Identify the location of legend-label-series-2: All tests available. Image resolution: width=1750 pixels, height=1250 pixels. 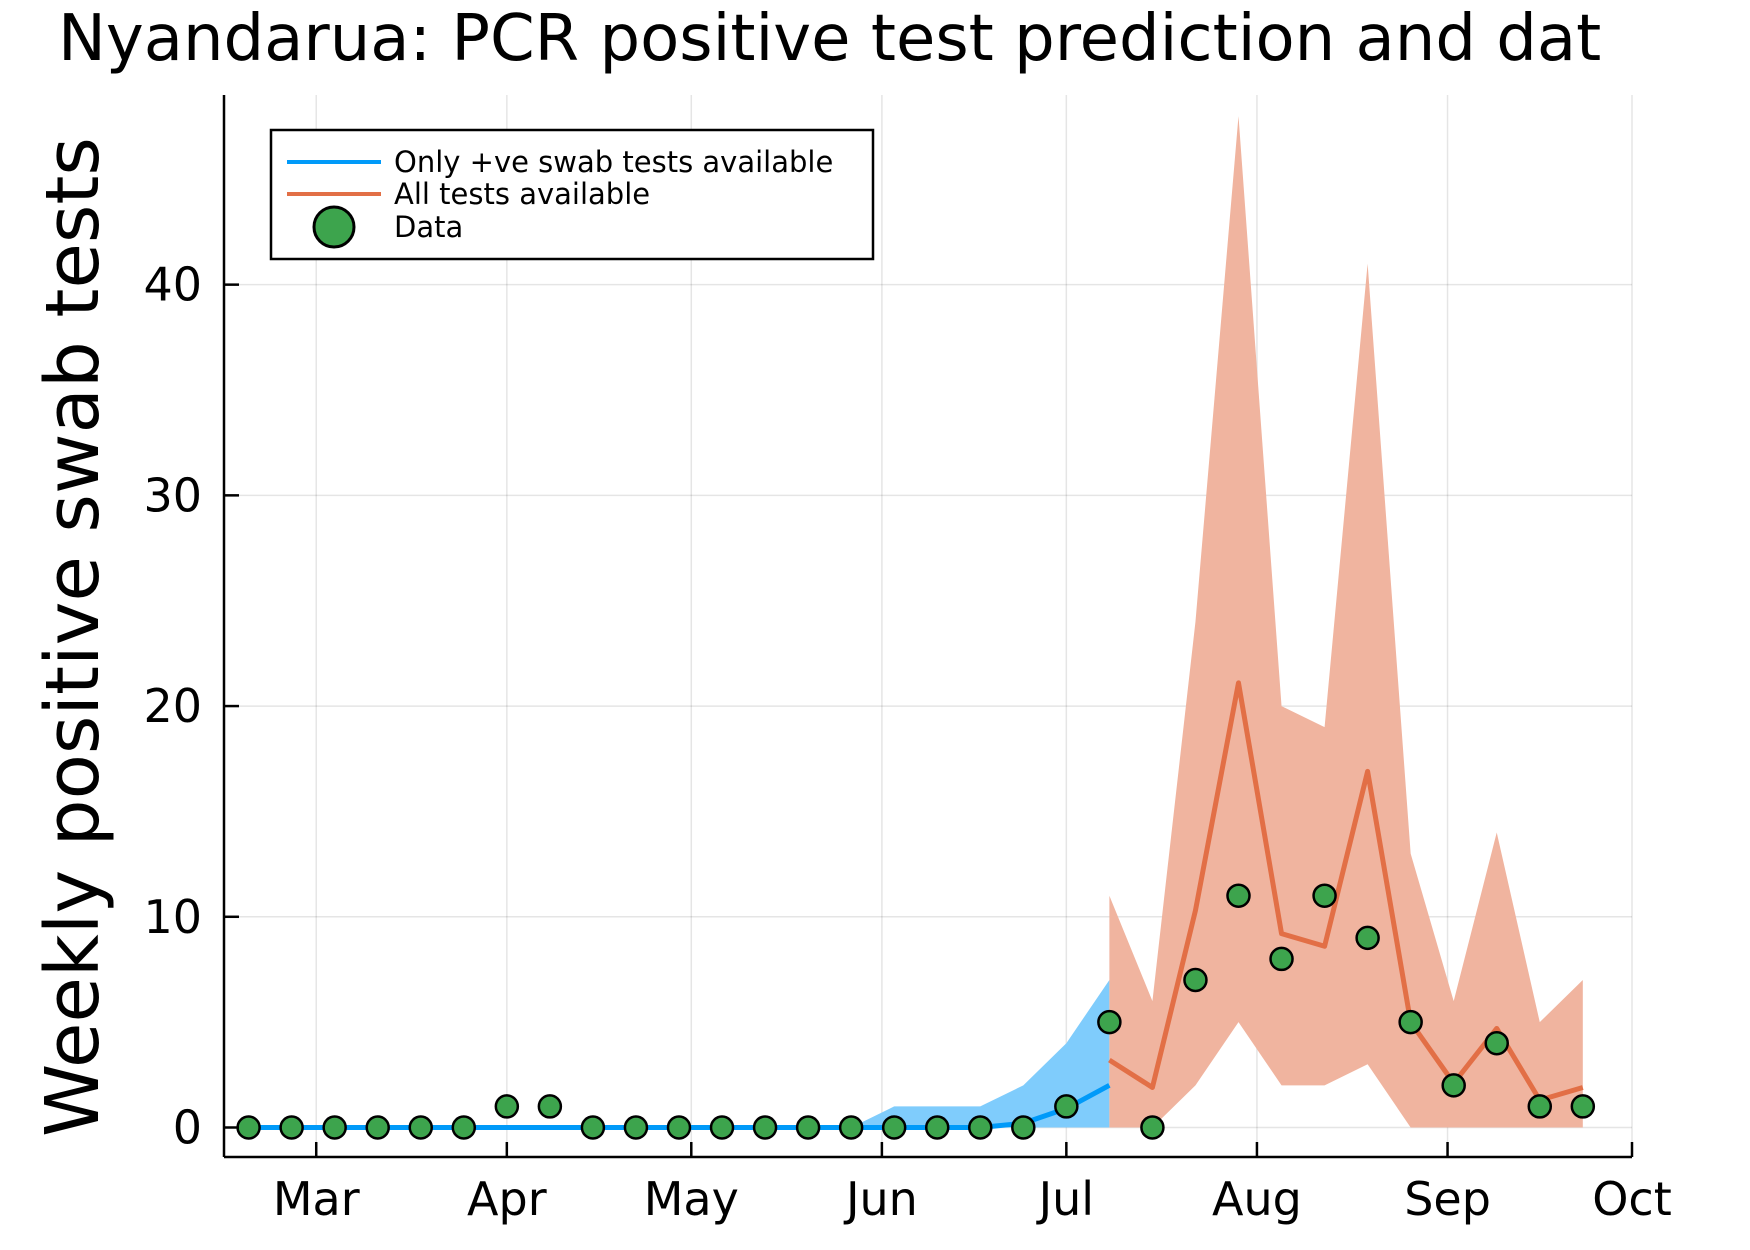
(522, 194).